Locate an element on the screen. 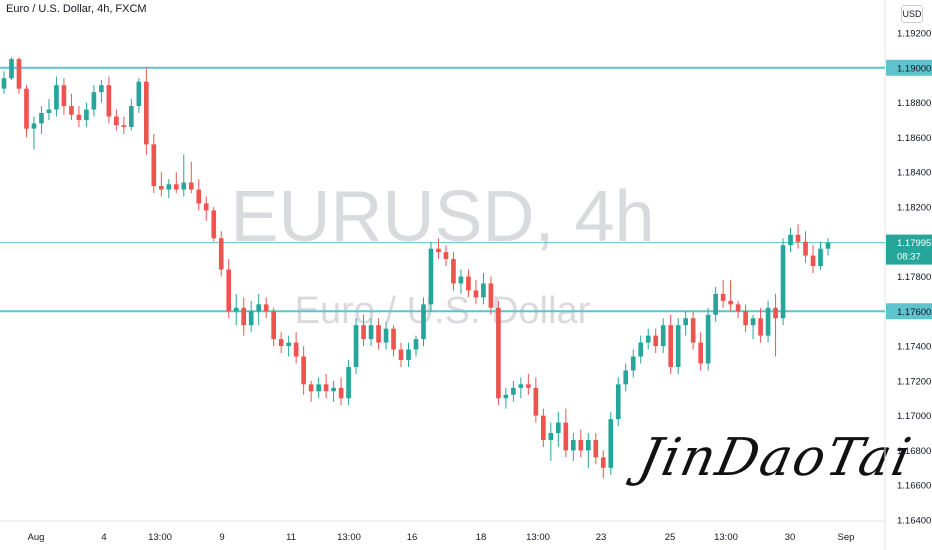  x-tick-label: 9 is located at coordinates (221, 537).